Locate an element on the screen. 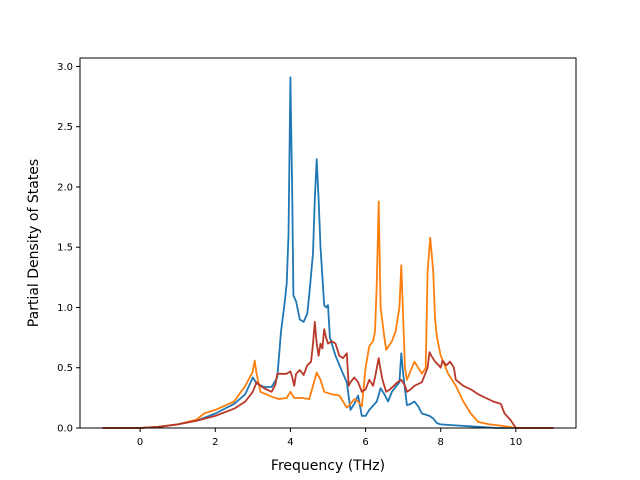 The width and height of the screenshot is (640, 480). x-tick-label: 0 is located at coordinates (140, 442).